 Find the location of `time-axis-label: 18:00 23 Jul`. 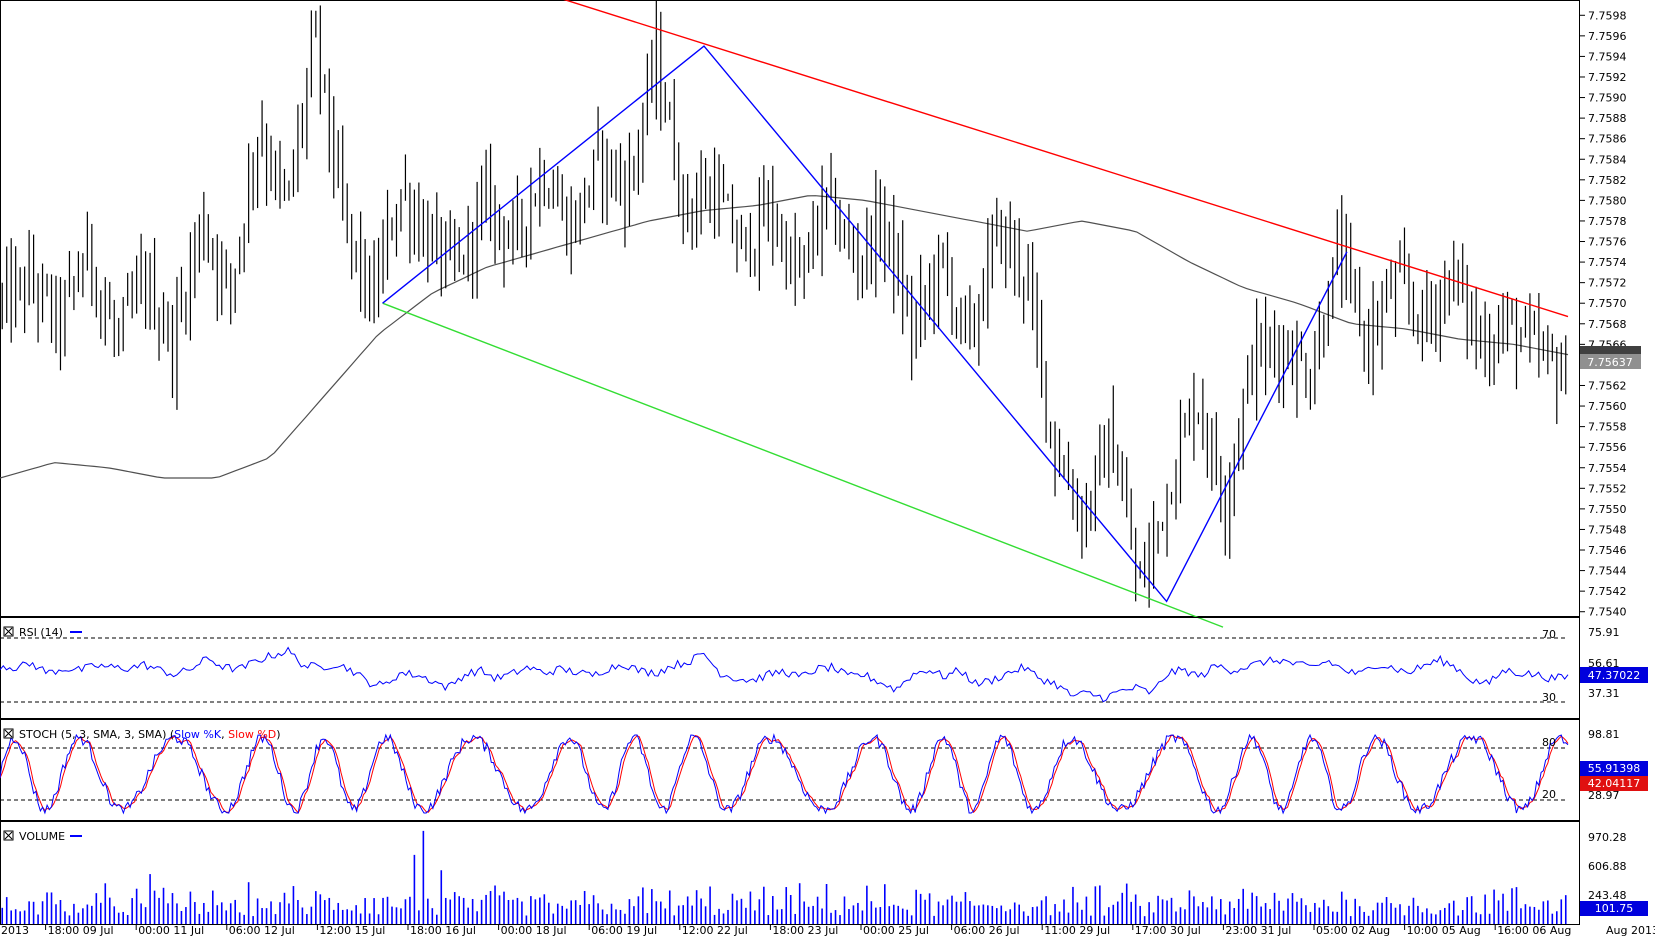

time-axis-label: 18:00 23 Jul is located at coordinates (805, 930).